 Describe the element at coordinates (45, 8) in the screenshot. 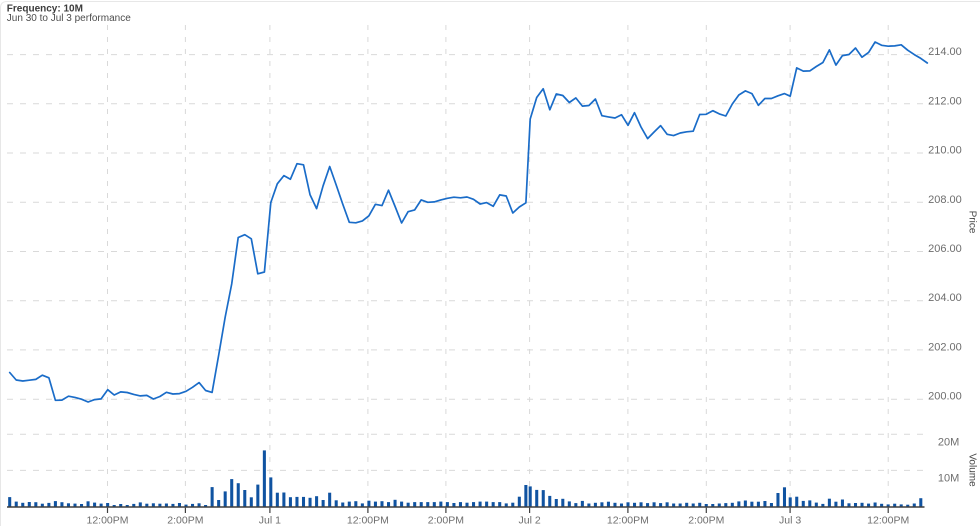

I see `svg-text: Frequency: 10M` at that location.